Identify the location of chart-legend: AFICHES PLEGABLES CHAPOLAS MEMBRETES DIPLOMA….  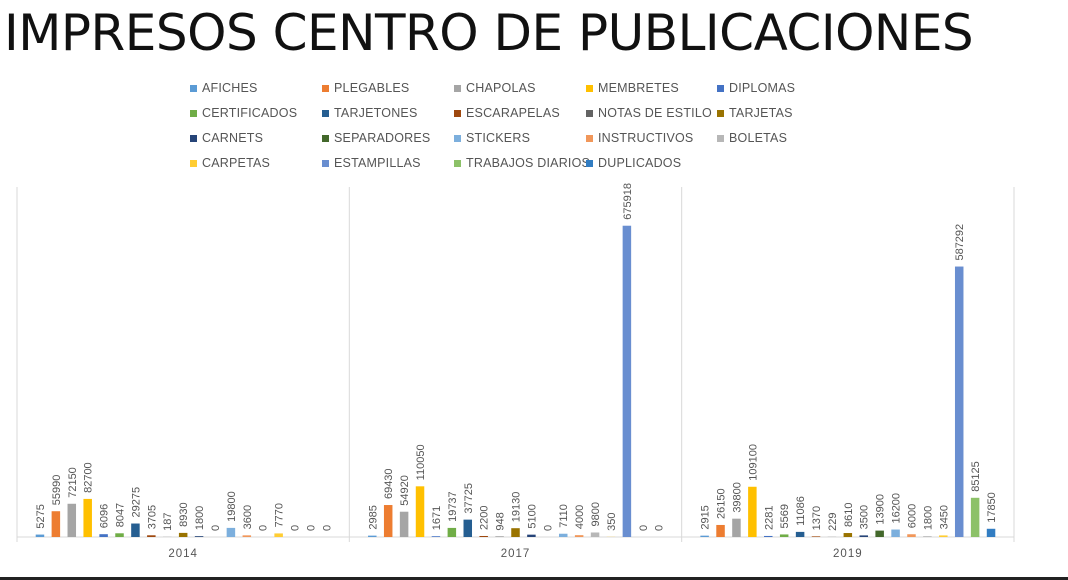
(510, 128).